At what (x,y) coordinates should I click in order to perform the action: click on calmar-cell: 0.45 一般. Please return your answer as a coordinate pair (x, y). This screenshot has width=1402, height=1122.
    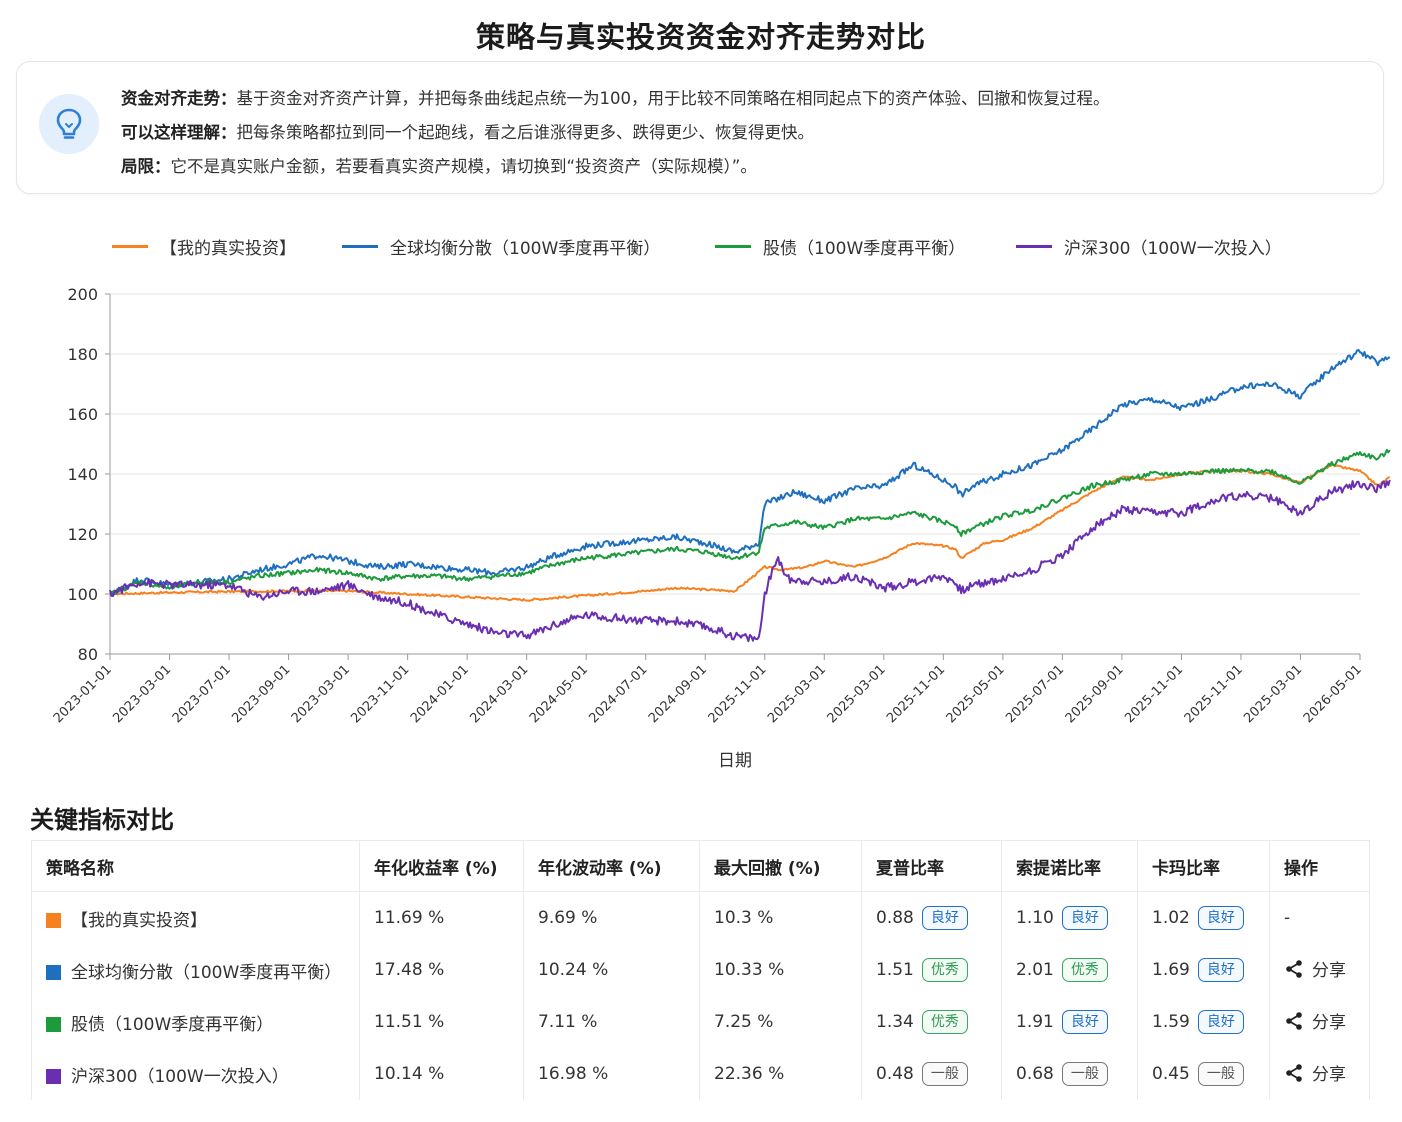
    Looking at the image, I should click on (1203, 1074).